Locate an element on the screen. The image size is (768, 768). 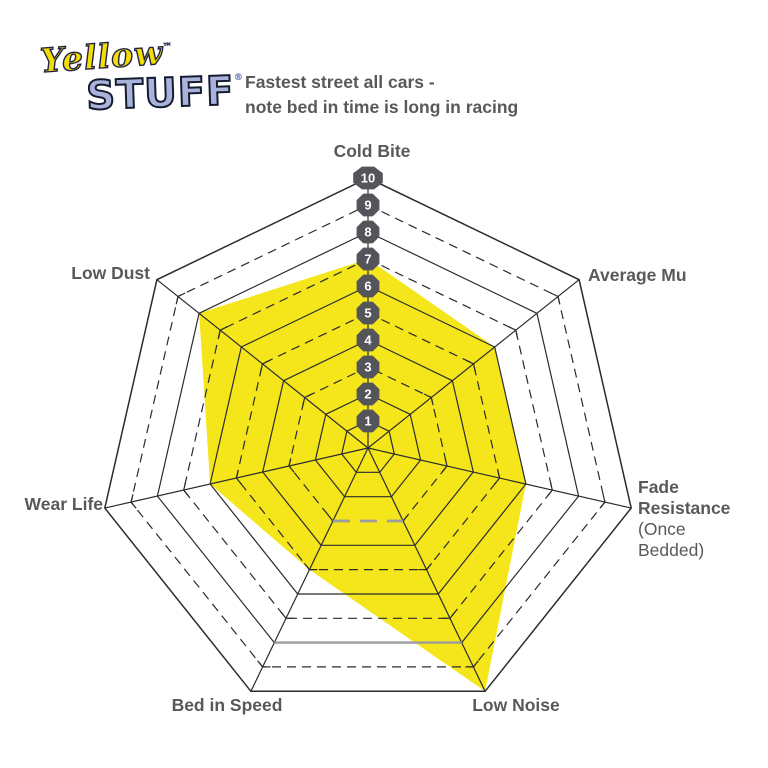
scale-badge-label-10: 10 is located at coordinates (368, 178).